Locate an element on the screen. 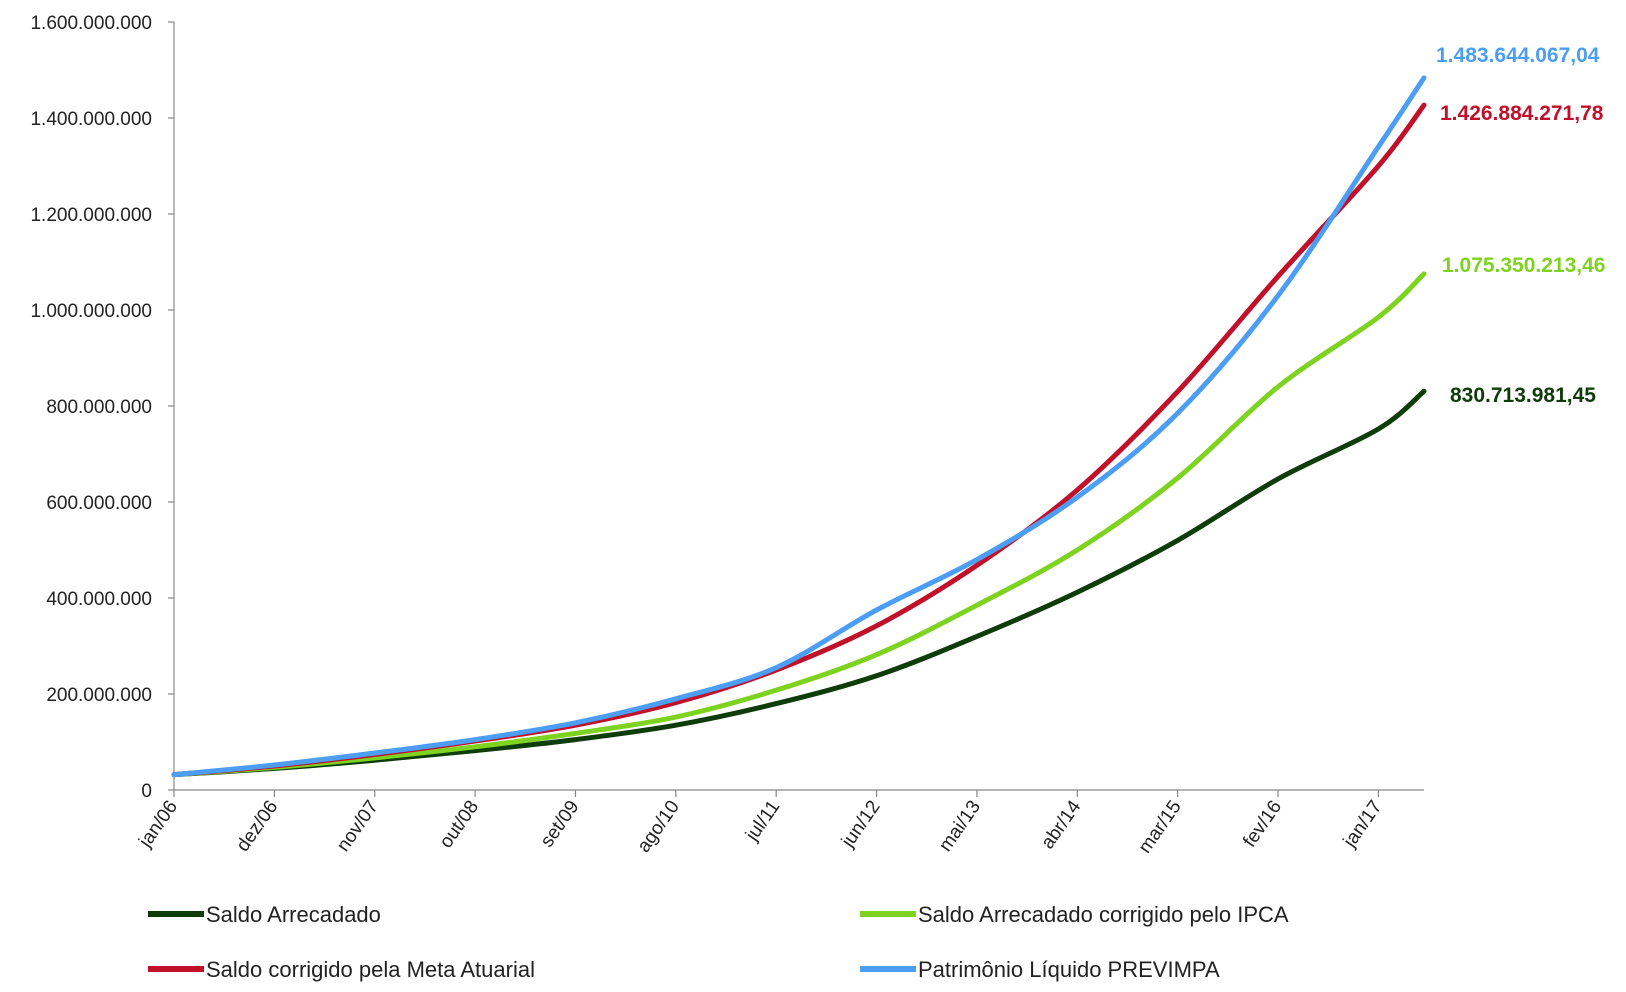 Image resolution: width=1626 pixels, height=992 pixels. x-tick-label: ago/10 is located at coordinates (658, 827).